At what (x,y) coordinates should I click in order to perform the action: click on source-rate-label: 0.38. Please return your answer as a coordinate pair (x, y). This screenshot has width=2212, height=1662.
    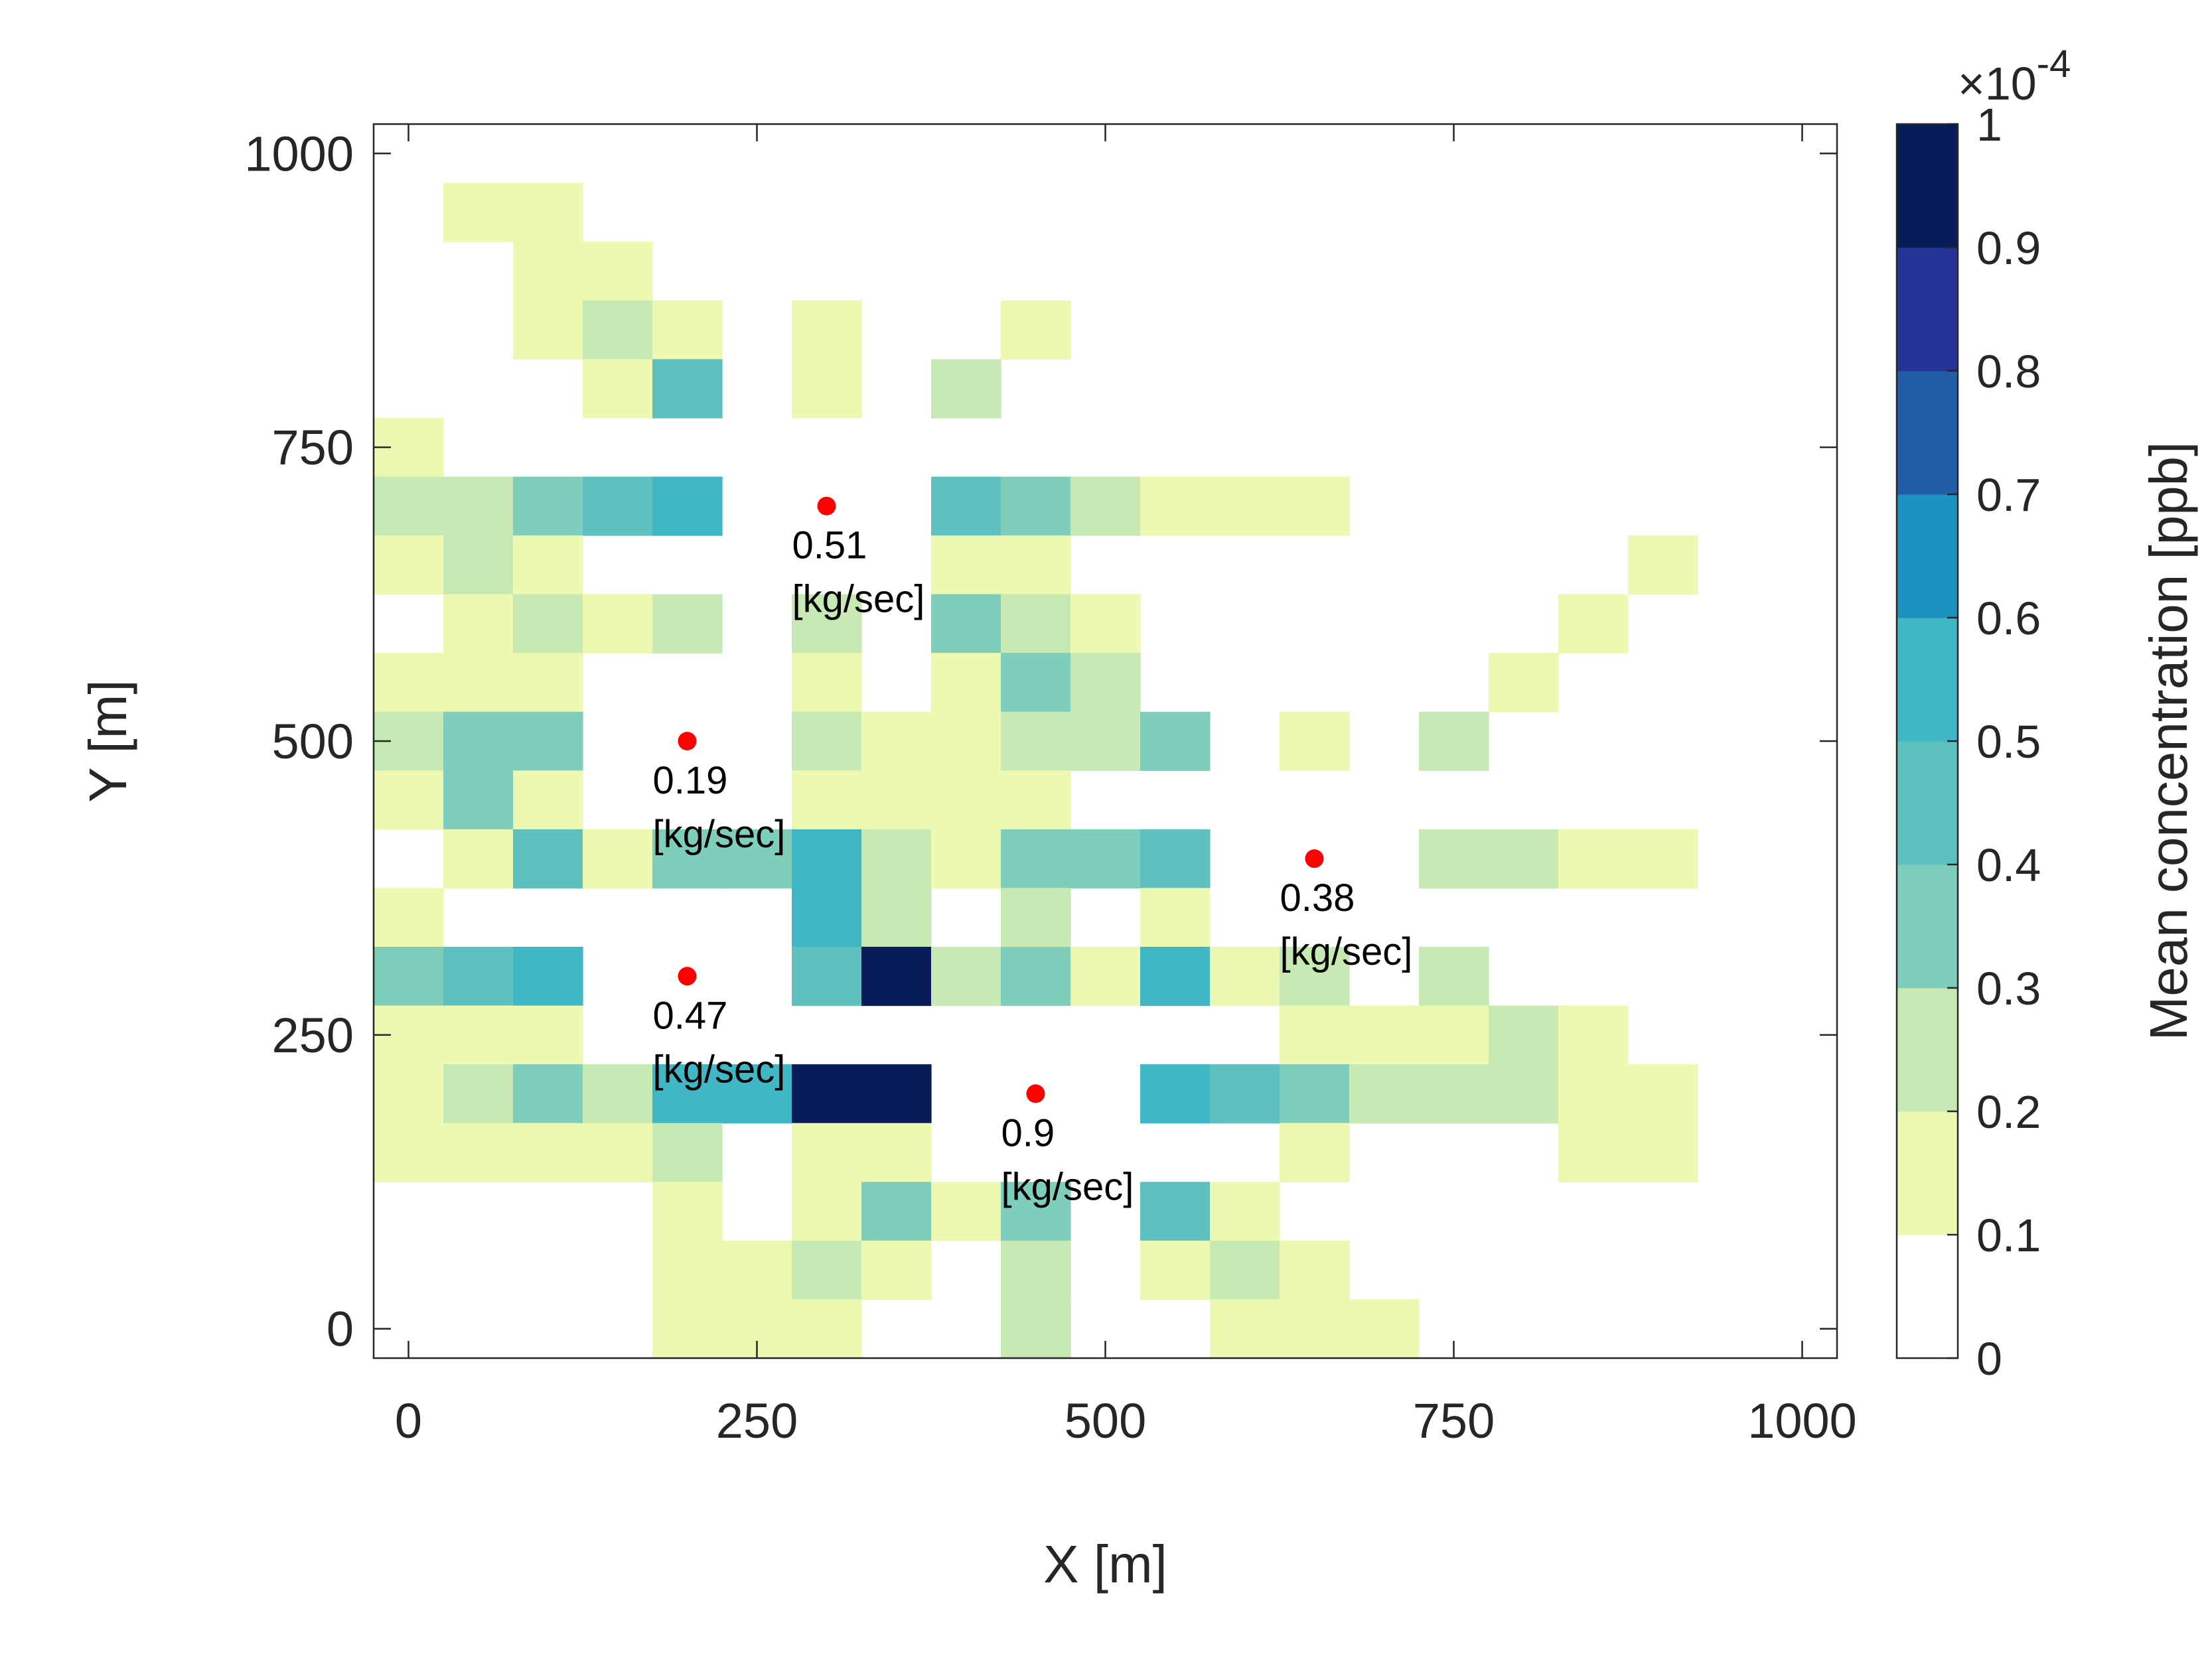
    Looking at the image, I should click on (1317, 898).